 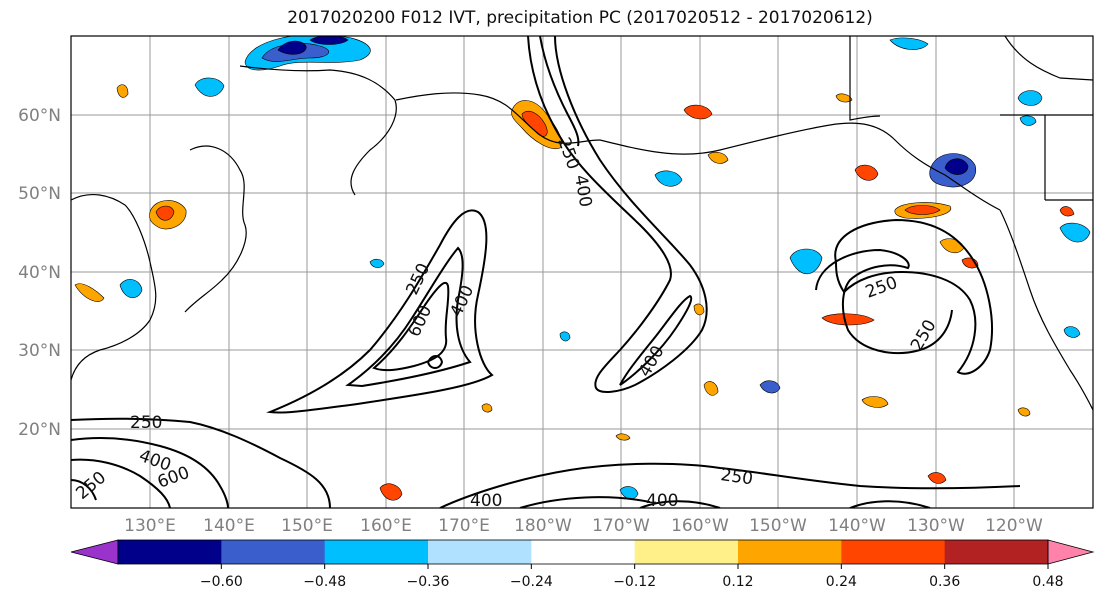 I want to click on lat-label: 20°N, so click(x=39, y=430).